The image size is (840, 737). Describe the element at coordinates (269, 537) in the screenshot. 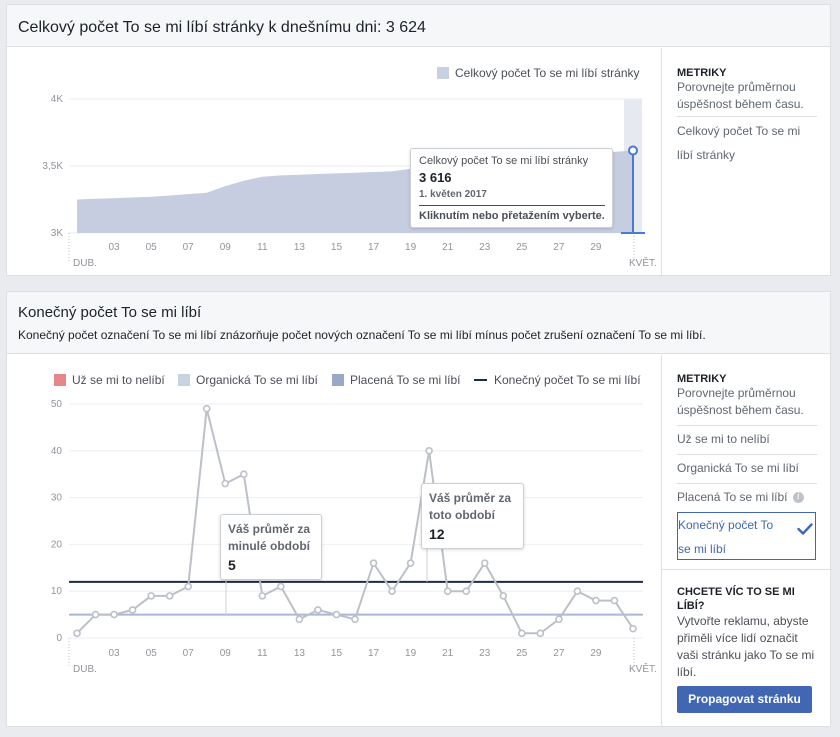

I see `tooltip-text: Váš průměr za minulé období` at that location.